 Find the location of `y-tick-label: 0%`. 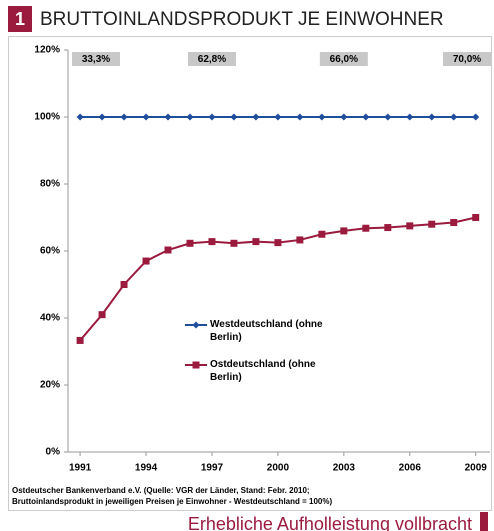

y-tick-label: 0% is located at coordinates (53, 452).